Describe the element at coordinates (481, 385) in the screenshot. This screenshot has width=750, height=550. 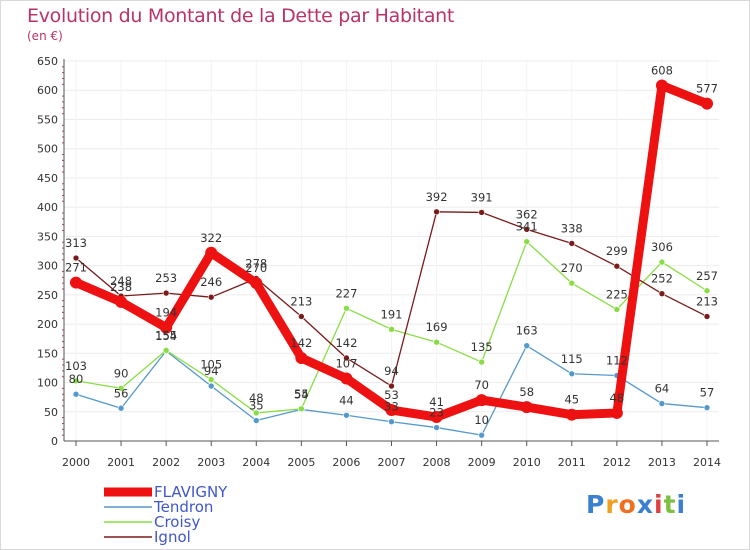
I see `value-label-flavigny: 70` at that location.